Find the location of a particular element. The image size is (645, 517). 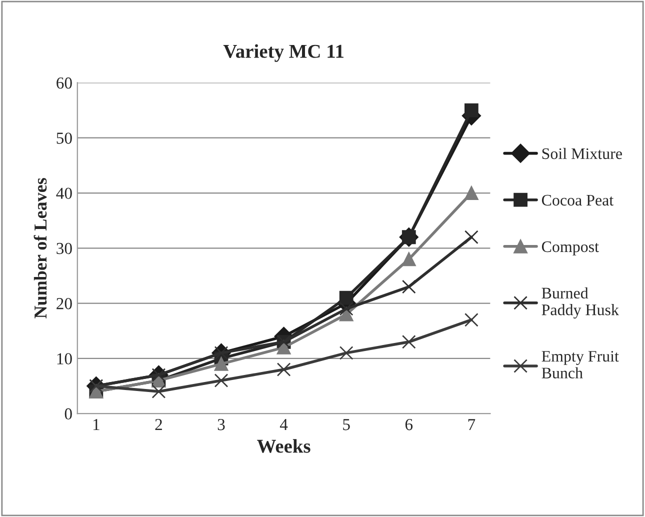

x-axis-title: Weeks is located at coordinates (283, 446).